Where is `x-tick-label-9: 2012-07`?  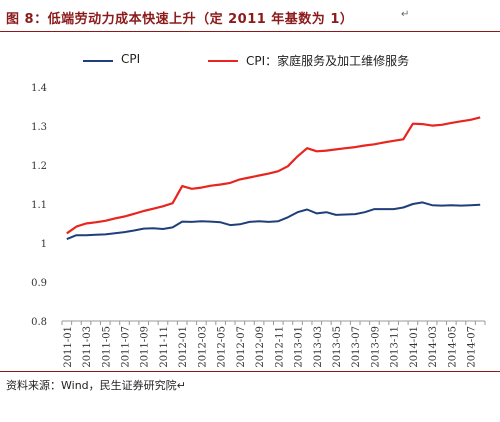 x-tick-label-9: 2012-07 is located at coordinates (241, 347).